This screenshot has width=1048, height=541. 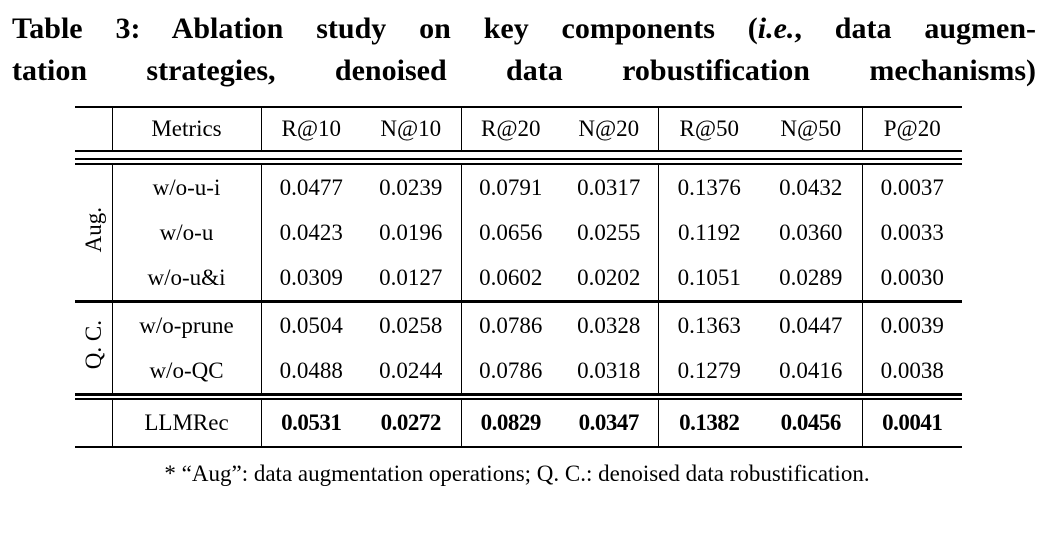 I want to click on value-cell: 0.0347, so click(x=609, y=424).